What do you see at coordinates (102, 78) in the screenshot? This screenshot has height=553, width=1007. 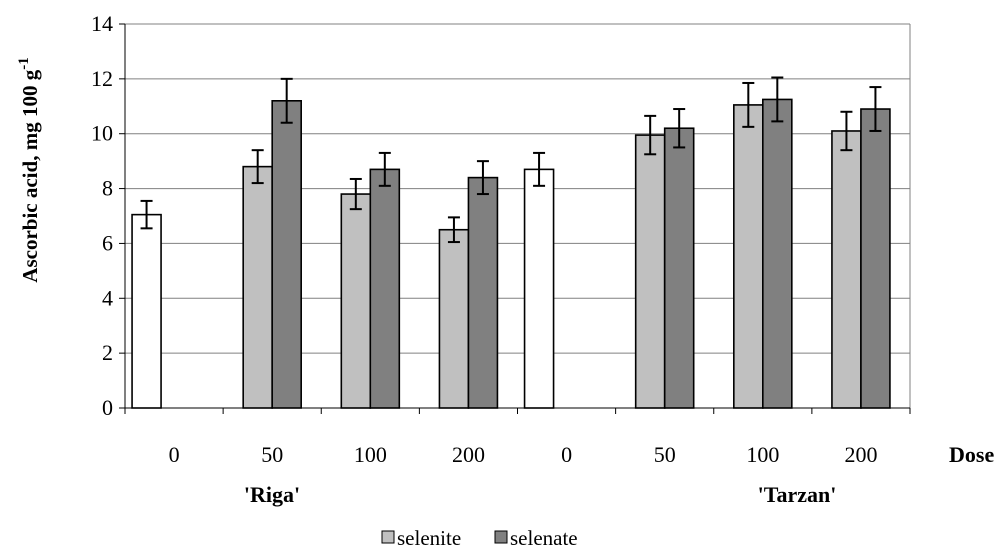 I see `y-tick-label: 12` at bounding box center [102, 78].